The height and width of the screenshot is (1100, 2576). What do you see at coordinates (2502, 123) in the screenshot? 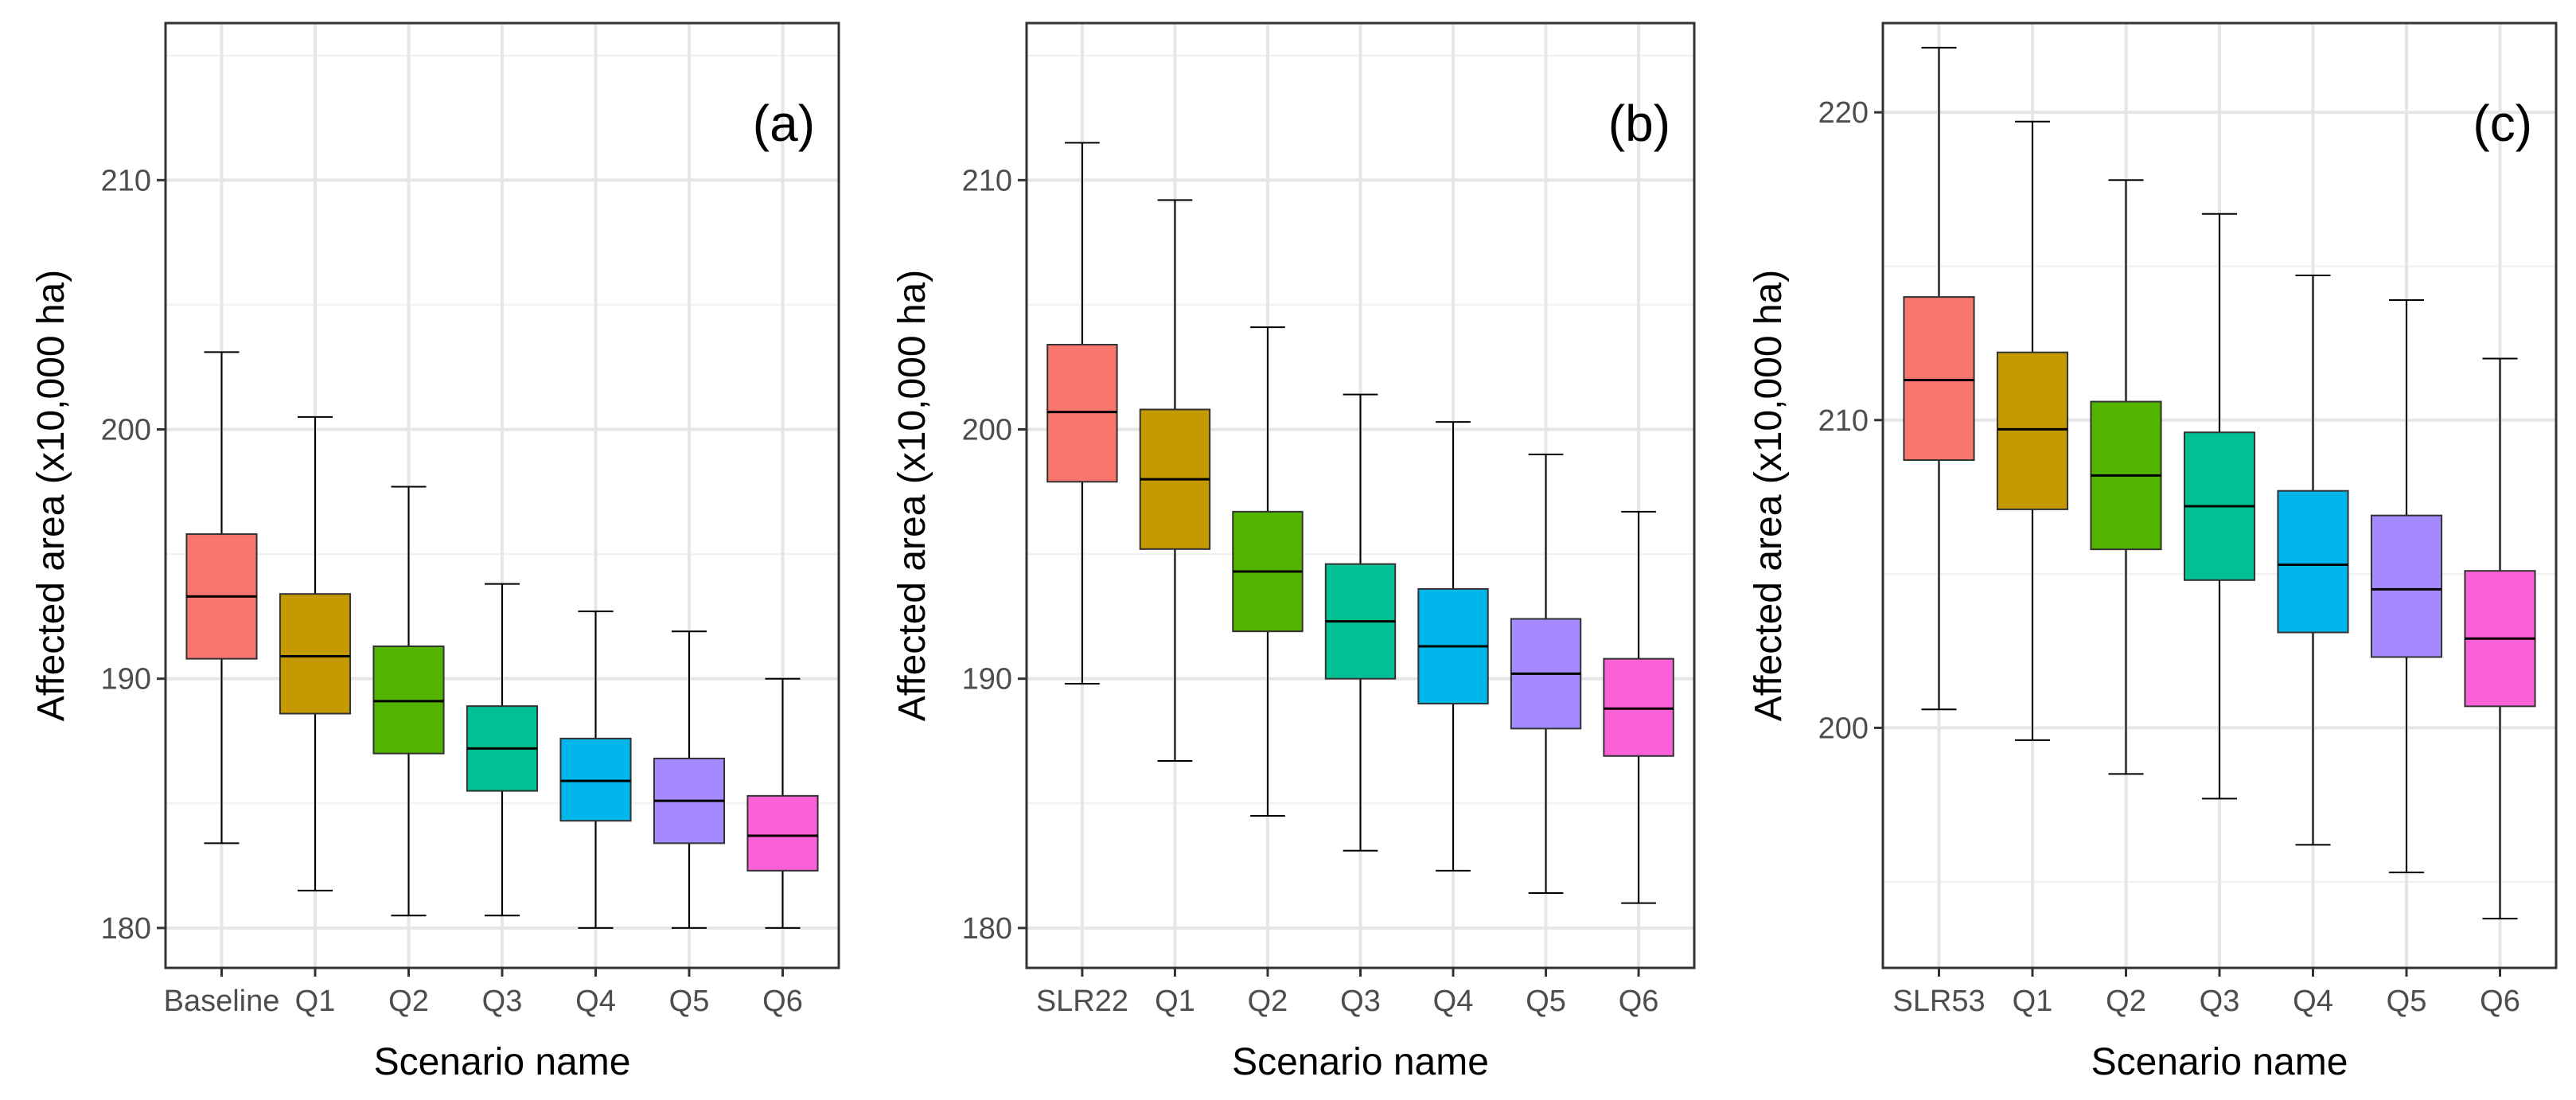
I see `panel-label: (c)` at bounding box center [2502, 123].